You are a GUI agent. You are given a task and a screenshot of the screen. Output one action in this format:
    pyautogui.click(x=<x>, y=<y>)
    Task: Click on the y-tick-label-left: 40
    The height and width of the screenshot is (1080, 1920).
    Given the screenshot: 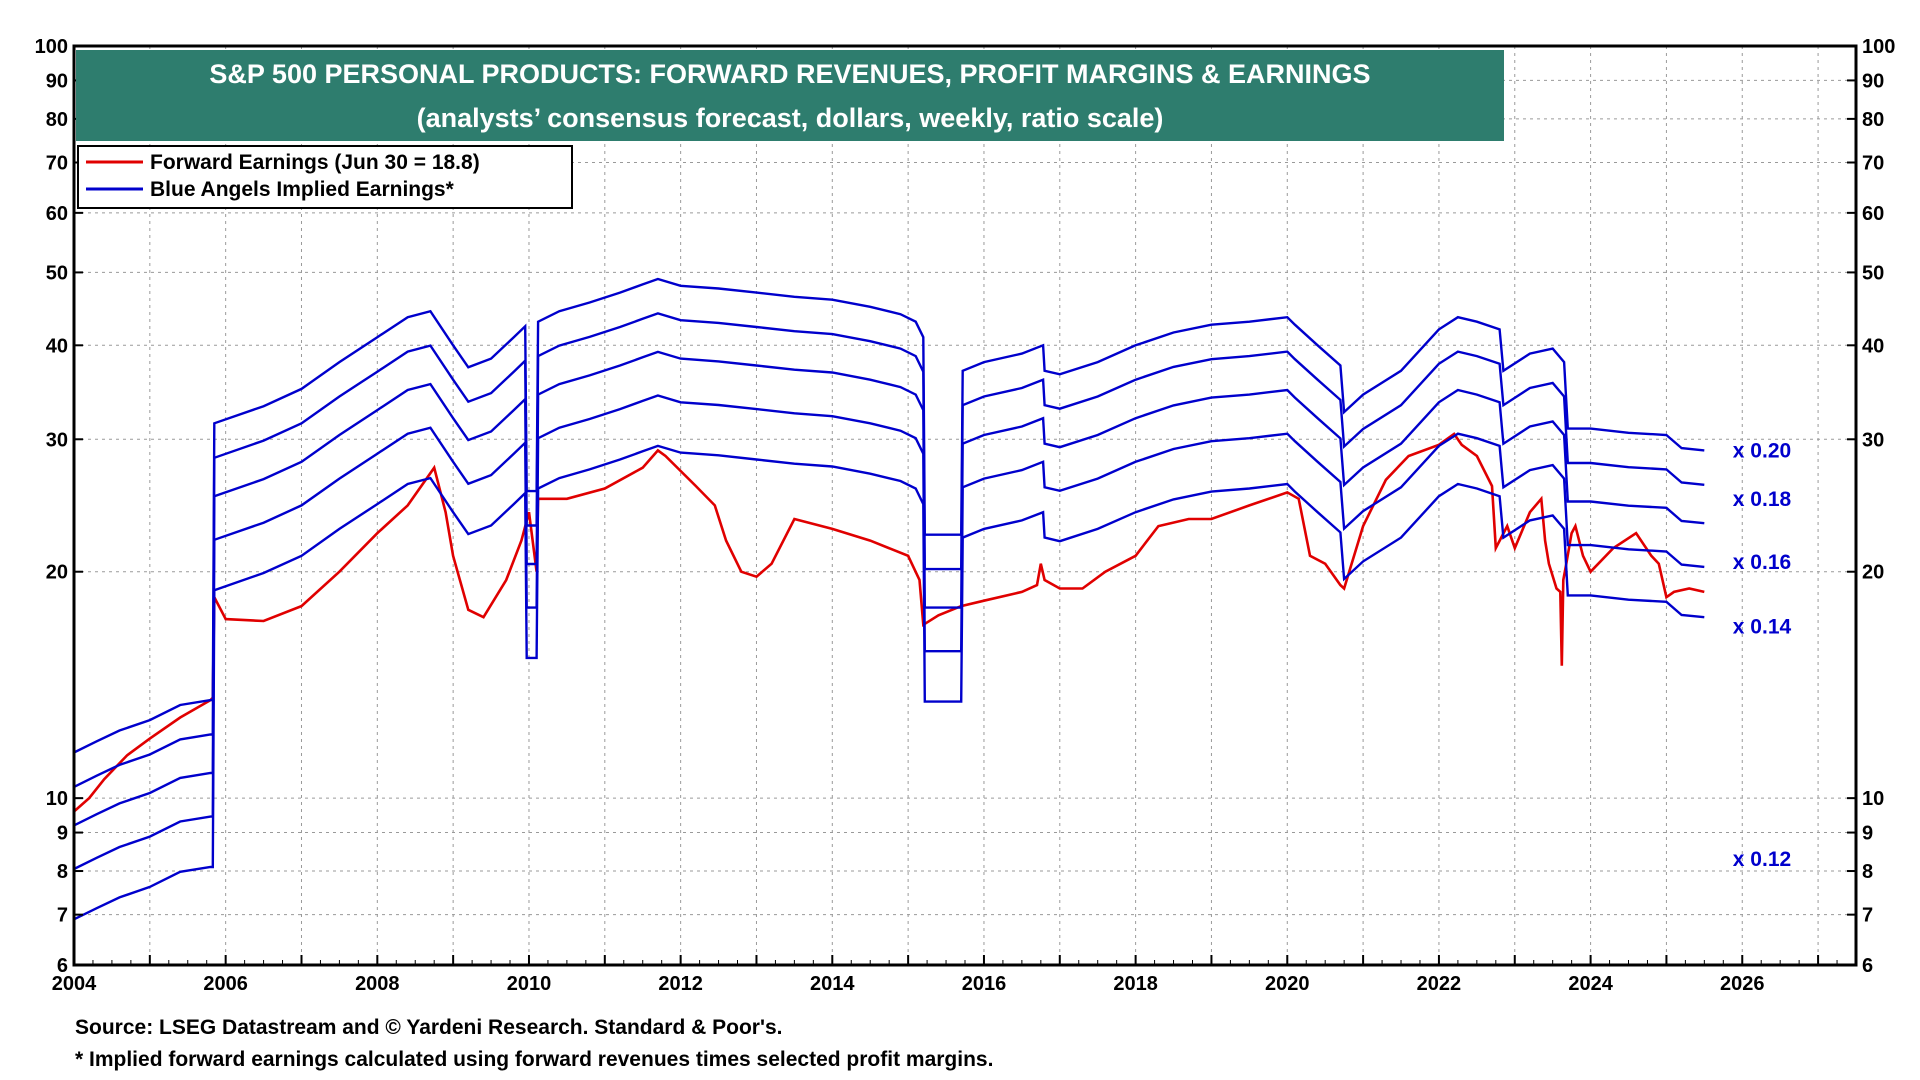 What is the action you would take?
    pyautogui.click(x=57, y=346)
    